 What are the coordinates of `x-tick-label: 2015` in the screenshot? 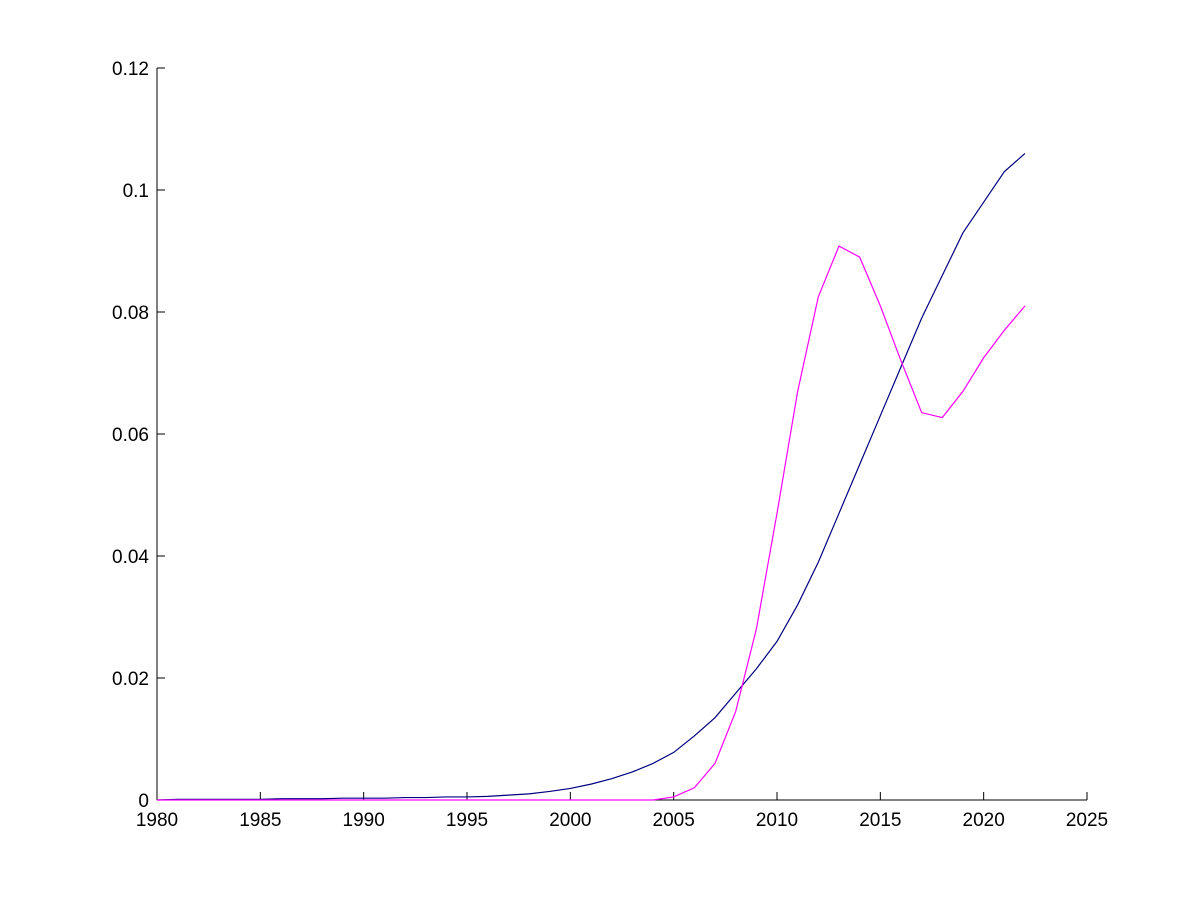 It's located at (880, 820).